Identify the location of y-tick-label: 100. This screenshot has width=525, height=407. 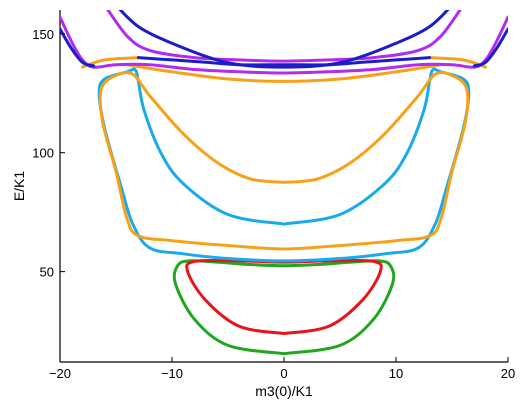
(43, 153).